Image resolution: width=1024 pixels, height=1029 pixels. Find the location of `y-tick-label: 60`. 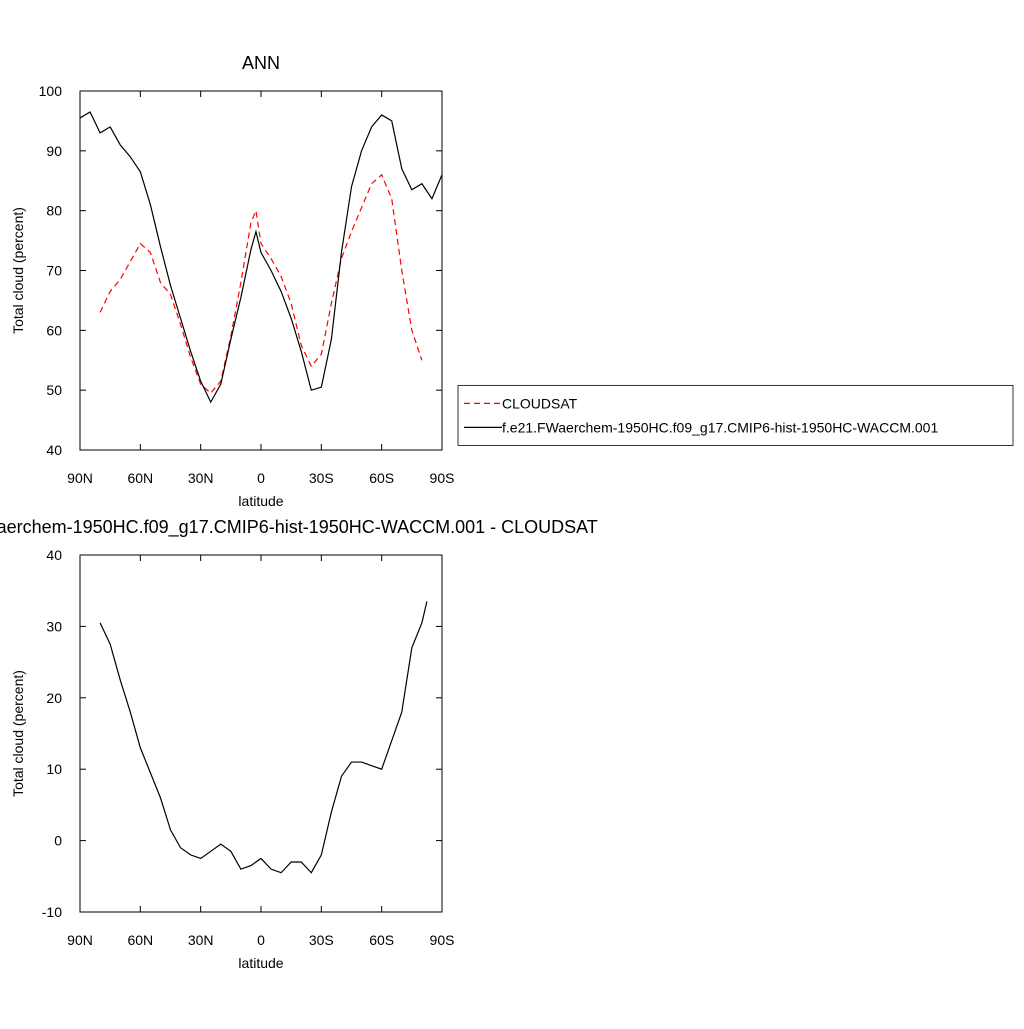

y-tick-label: 60 is located at coordinates (54, 330).